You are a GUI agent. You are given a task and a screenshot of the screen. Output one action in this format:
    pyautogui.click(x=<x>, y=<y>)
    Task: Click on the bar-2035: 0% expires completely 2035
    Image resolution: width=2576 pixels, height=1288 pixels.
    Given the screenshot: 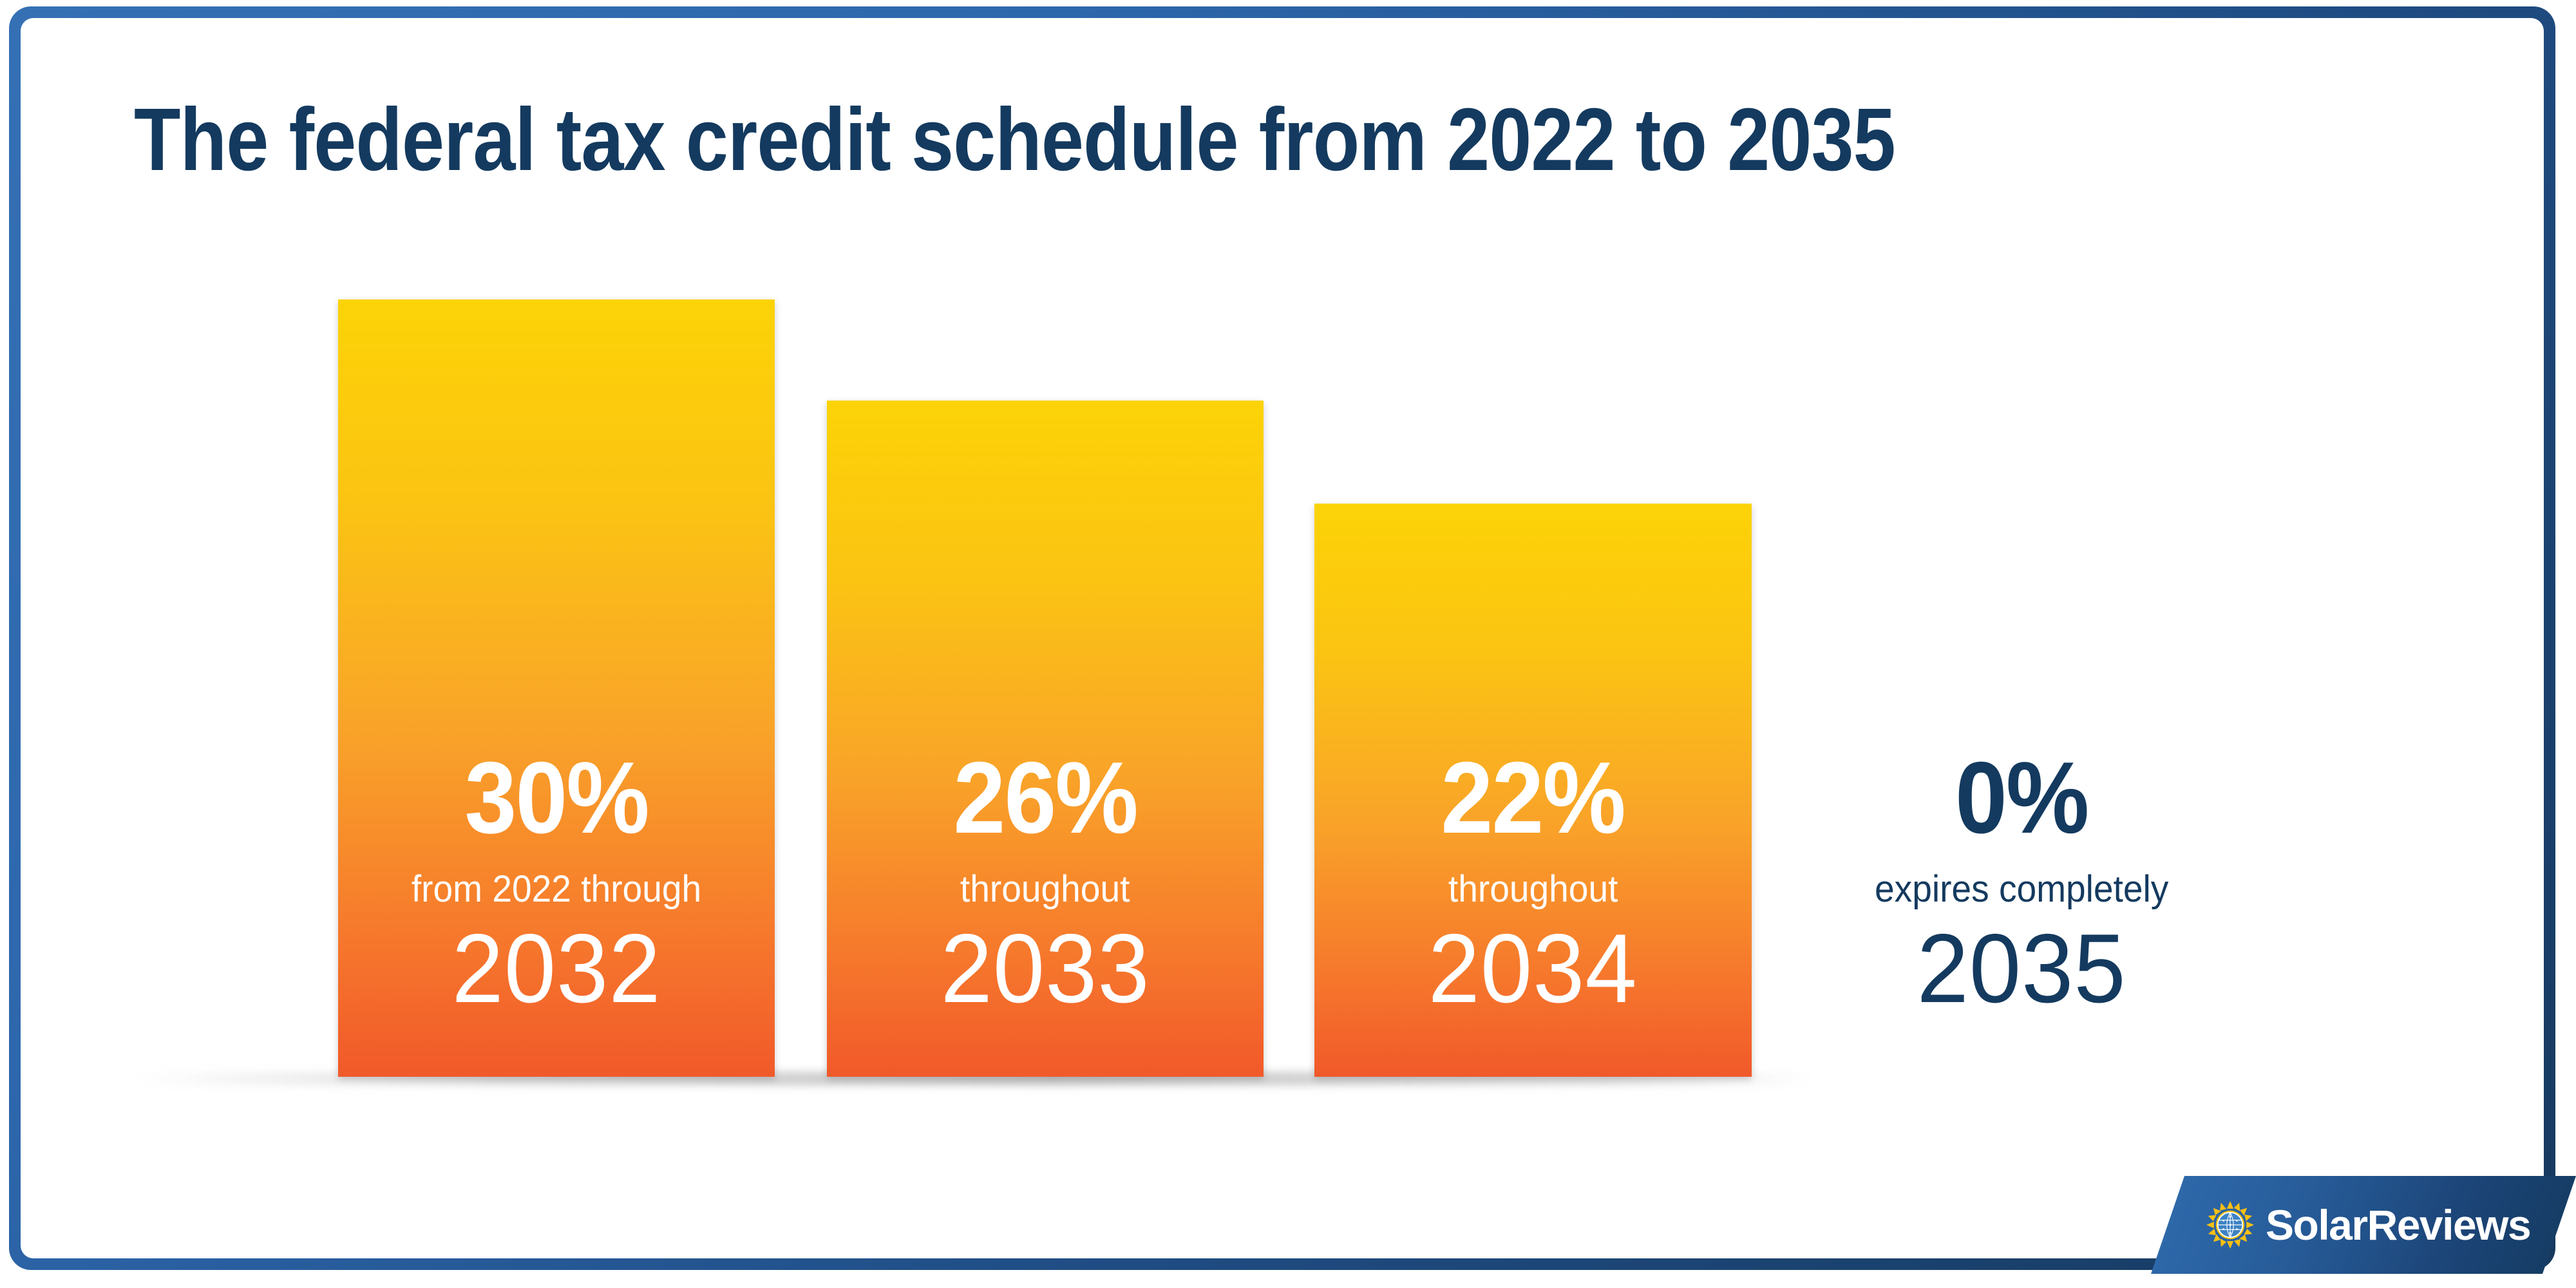 What is the action you would take?
    pyautogui.click(x=2022, y=912)
    